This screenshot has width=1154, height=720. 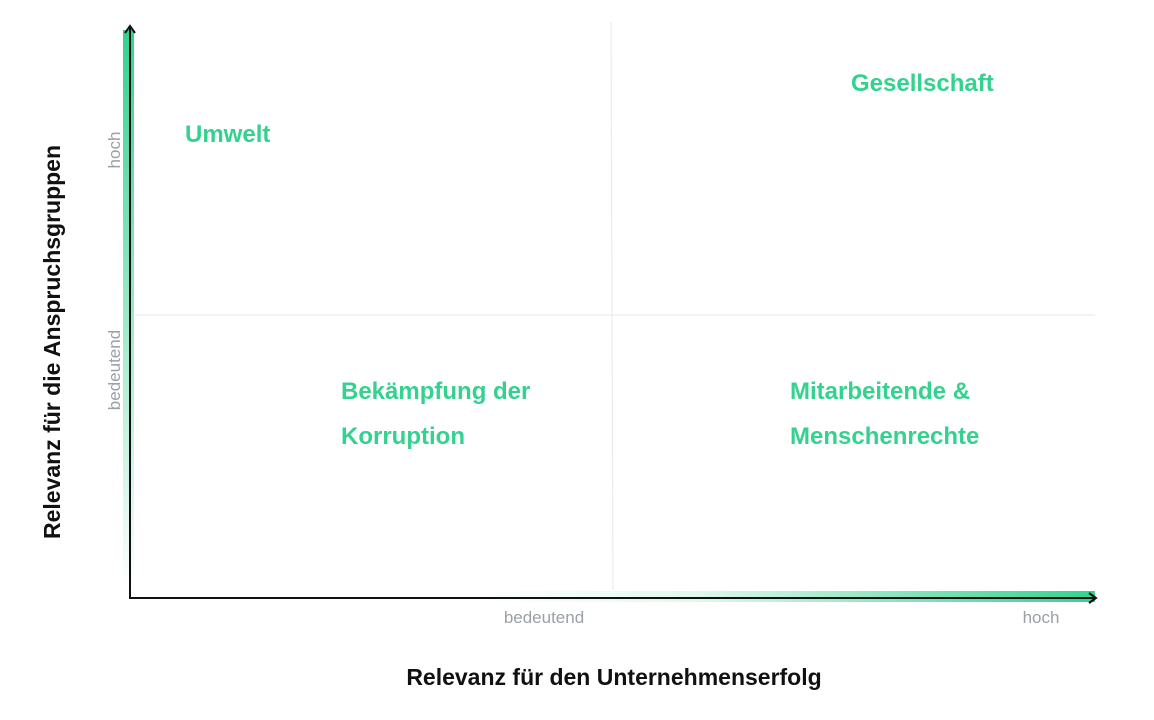 I want to click on topic-label: Gesellschaft, so click(x=922, y=83).